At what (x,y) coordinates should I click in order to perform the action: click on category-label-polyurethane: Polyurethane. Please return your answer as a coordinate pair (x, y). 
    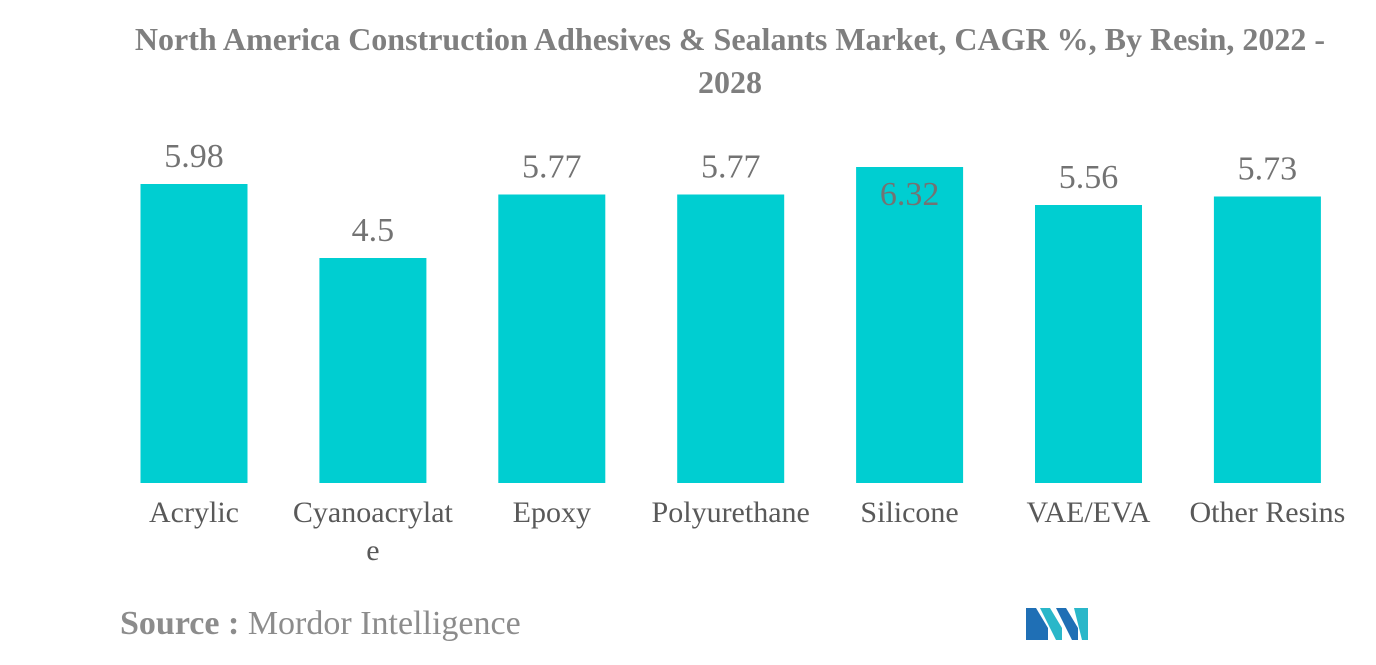
    Looking at the image, I should click on (731, 512).